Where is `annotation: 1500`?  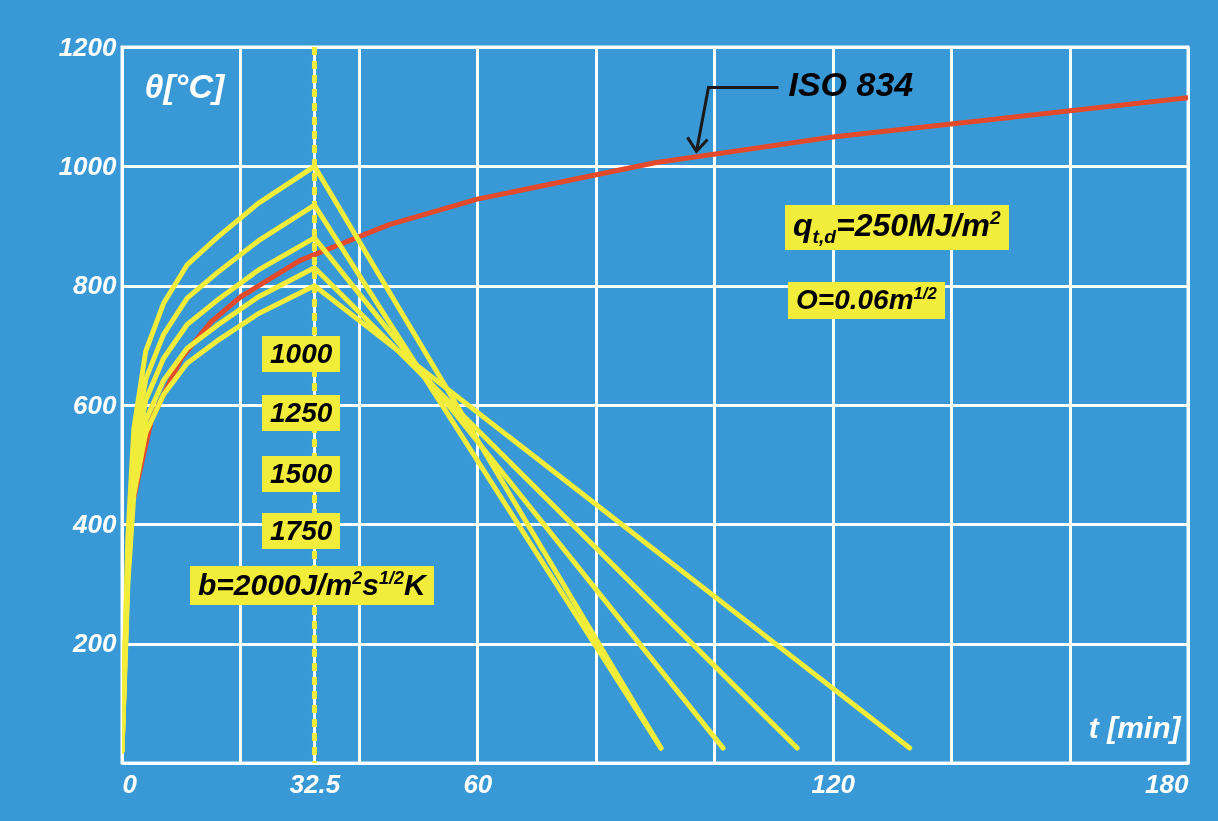 annotation: 1500 is located at coordinates (301, 474).